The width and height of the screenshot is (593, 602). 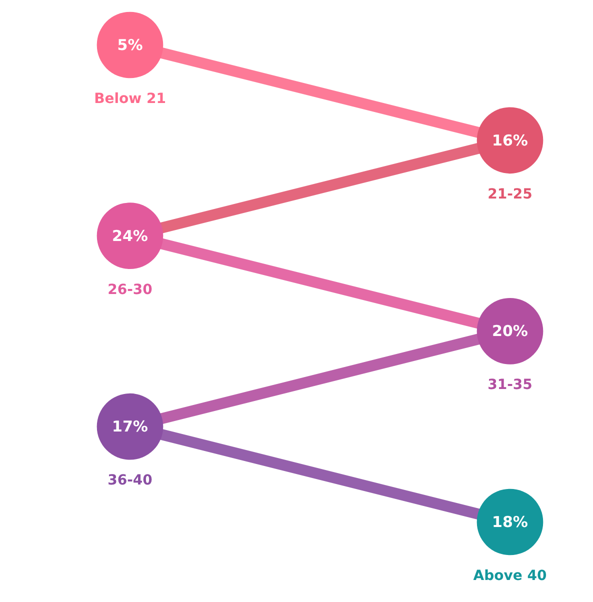 I want to click on data-label: 18%, so click(x=510, y=522).